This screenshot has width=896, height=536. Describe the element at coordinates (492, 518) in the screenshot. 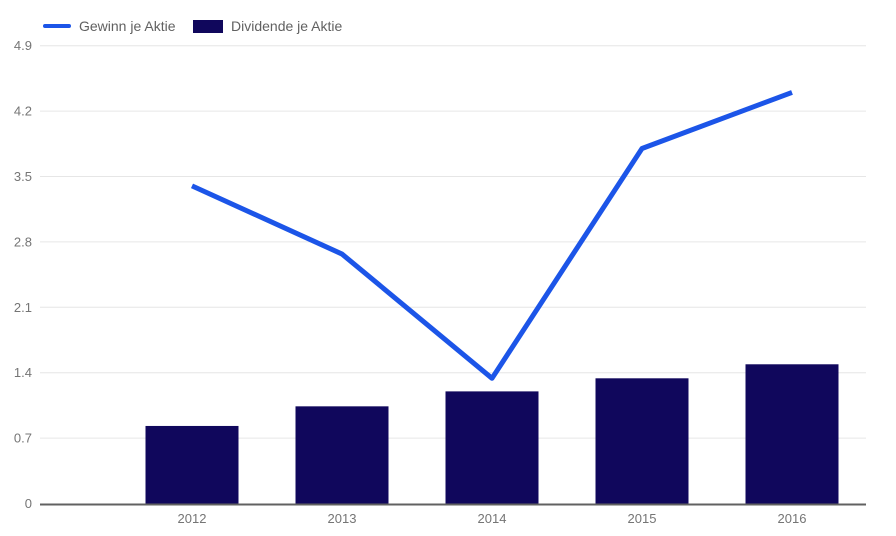

I see `x-tick-label: 2014` at that location.